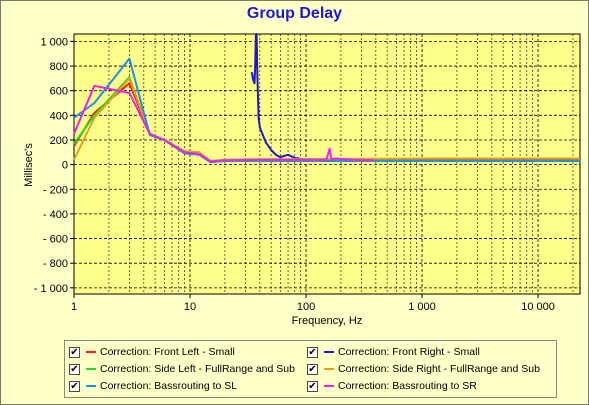  Describe the element at coordinates (306, 307) in the screenshot. I see `x-tick-label: 100` at that location.